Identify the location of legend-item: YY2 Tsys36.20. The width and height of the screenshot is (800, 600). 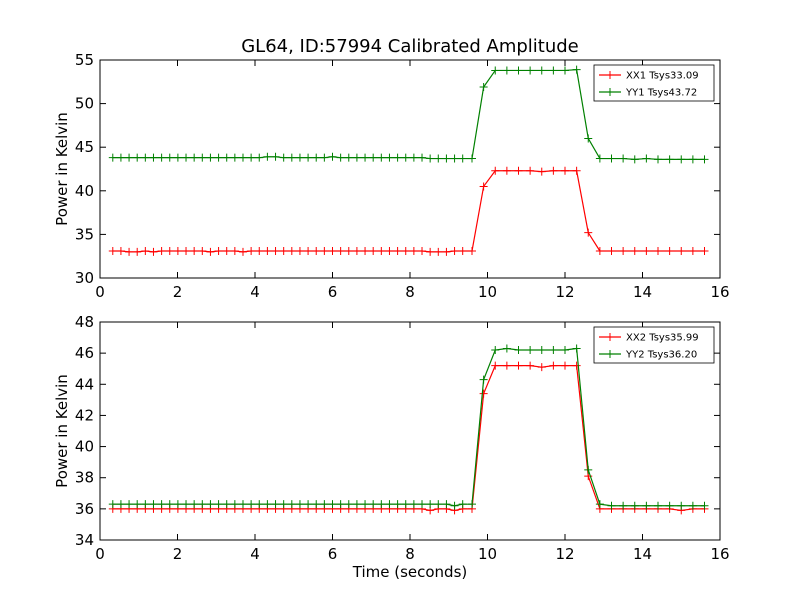
(648, 355).